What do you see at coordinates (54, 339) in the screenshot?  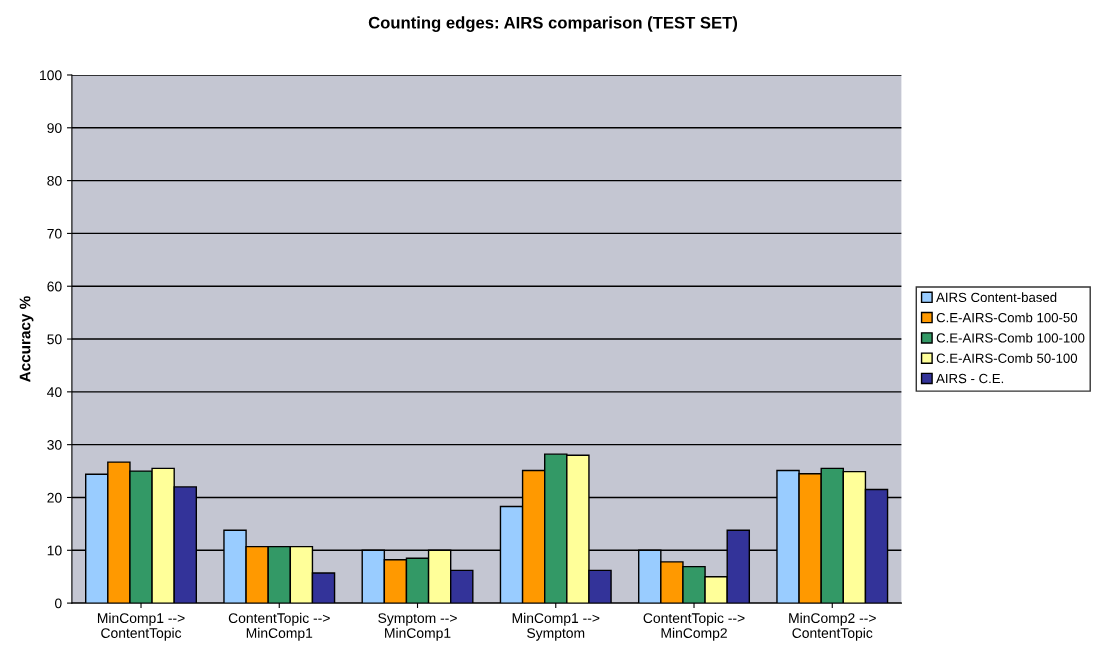 I see `y-tick-label: 50` at bounding box center [54, 339].